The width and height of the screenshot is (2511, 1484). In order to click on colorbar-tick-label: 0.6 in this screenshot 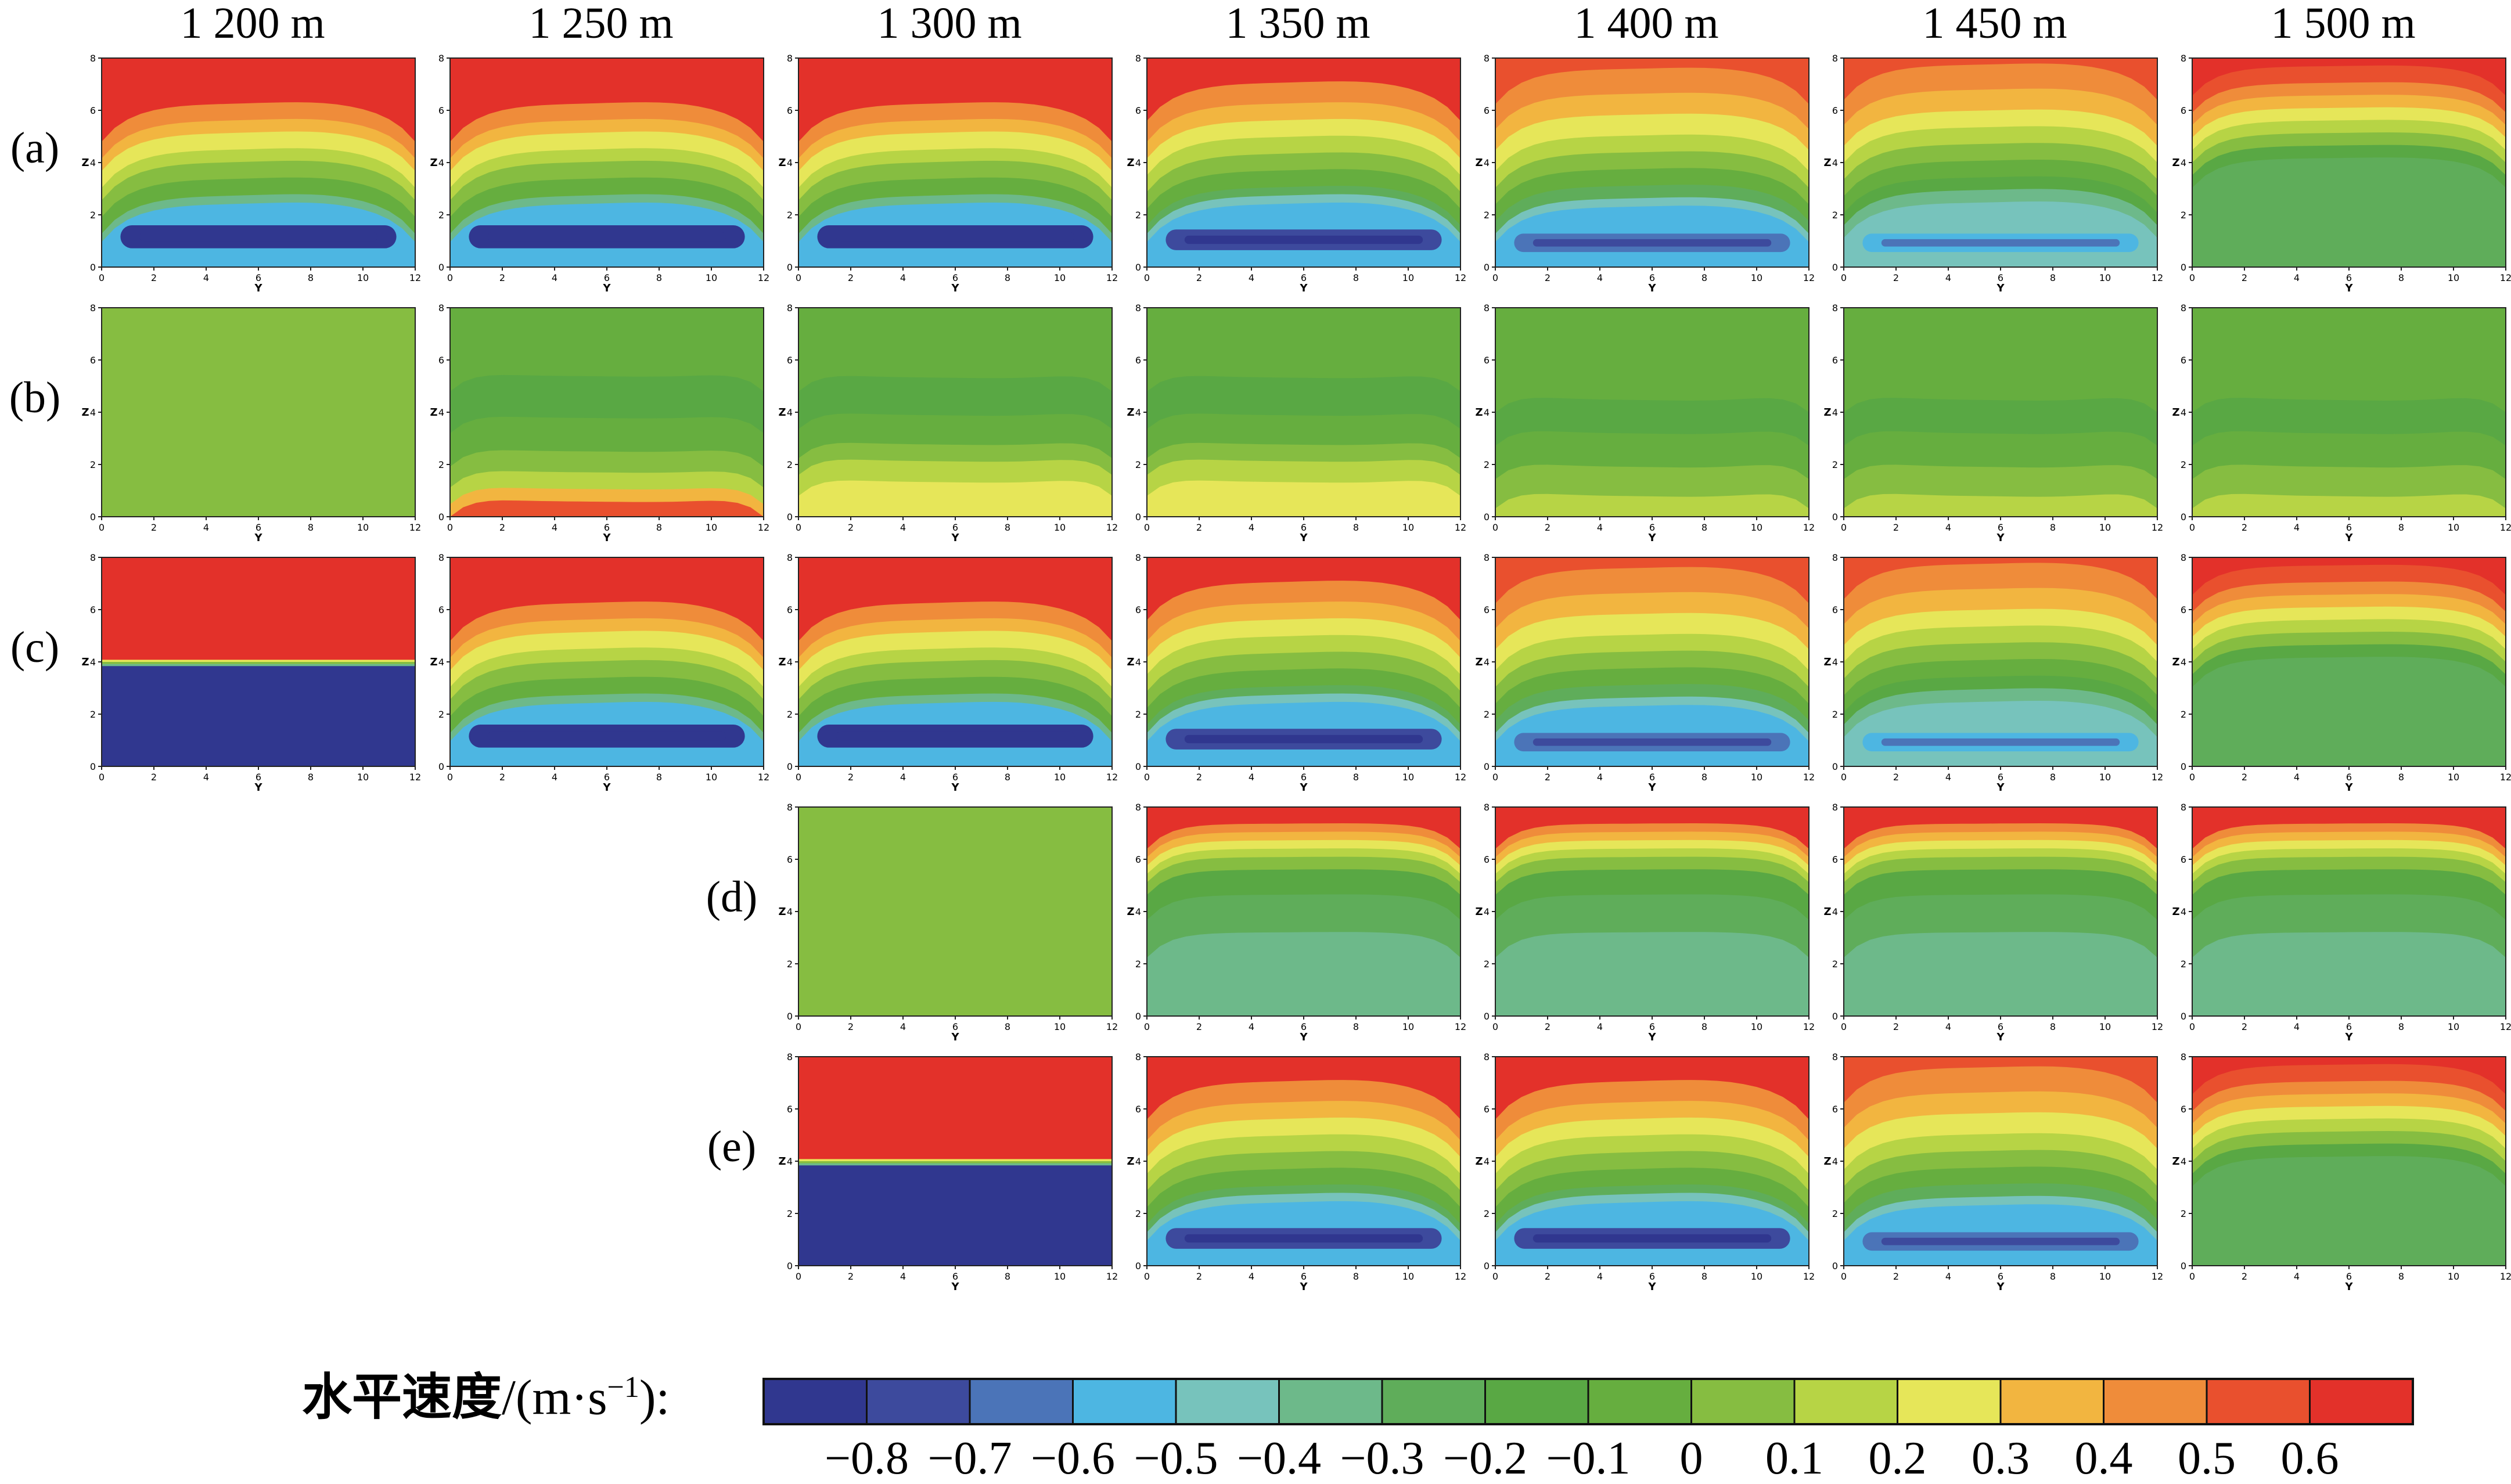, I will do `click(2309, 1458)`.